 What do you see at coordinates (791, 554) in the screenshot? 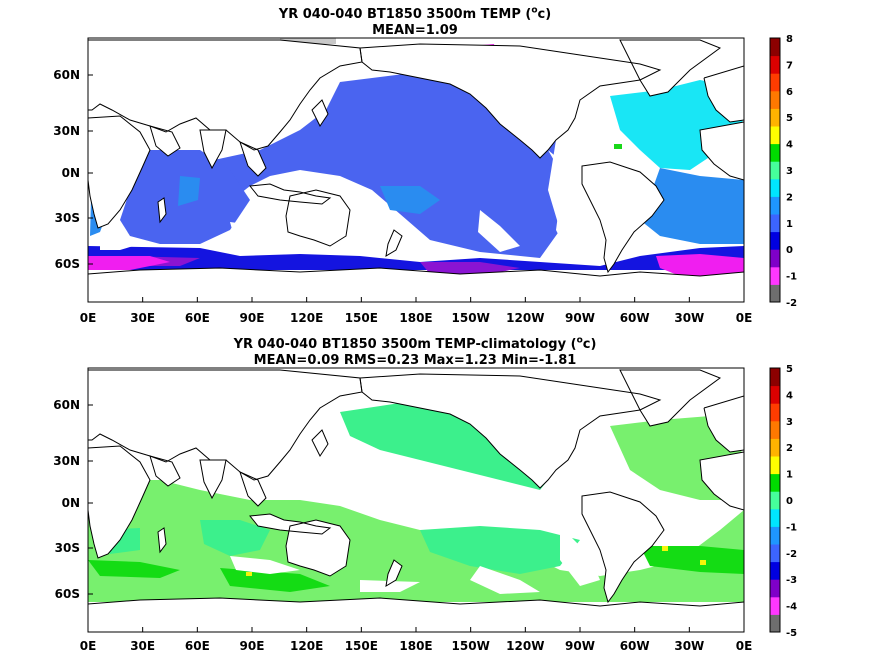
I see `bottom-colorbar-label: -2` at bounding box center [791, 554].